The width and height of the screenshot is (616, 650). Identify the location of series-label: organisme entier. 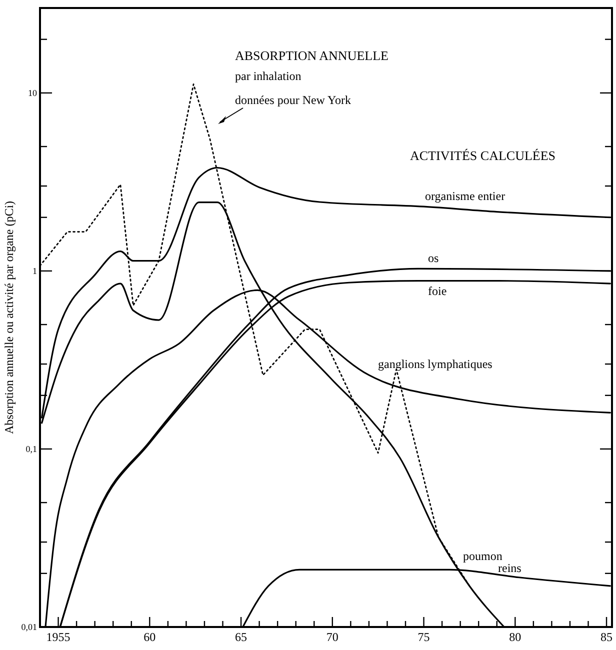
(465, 196).